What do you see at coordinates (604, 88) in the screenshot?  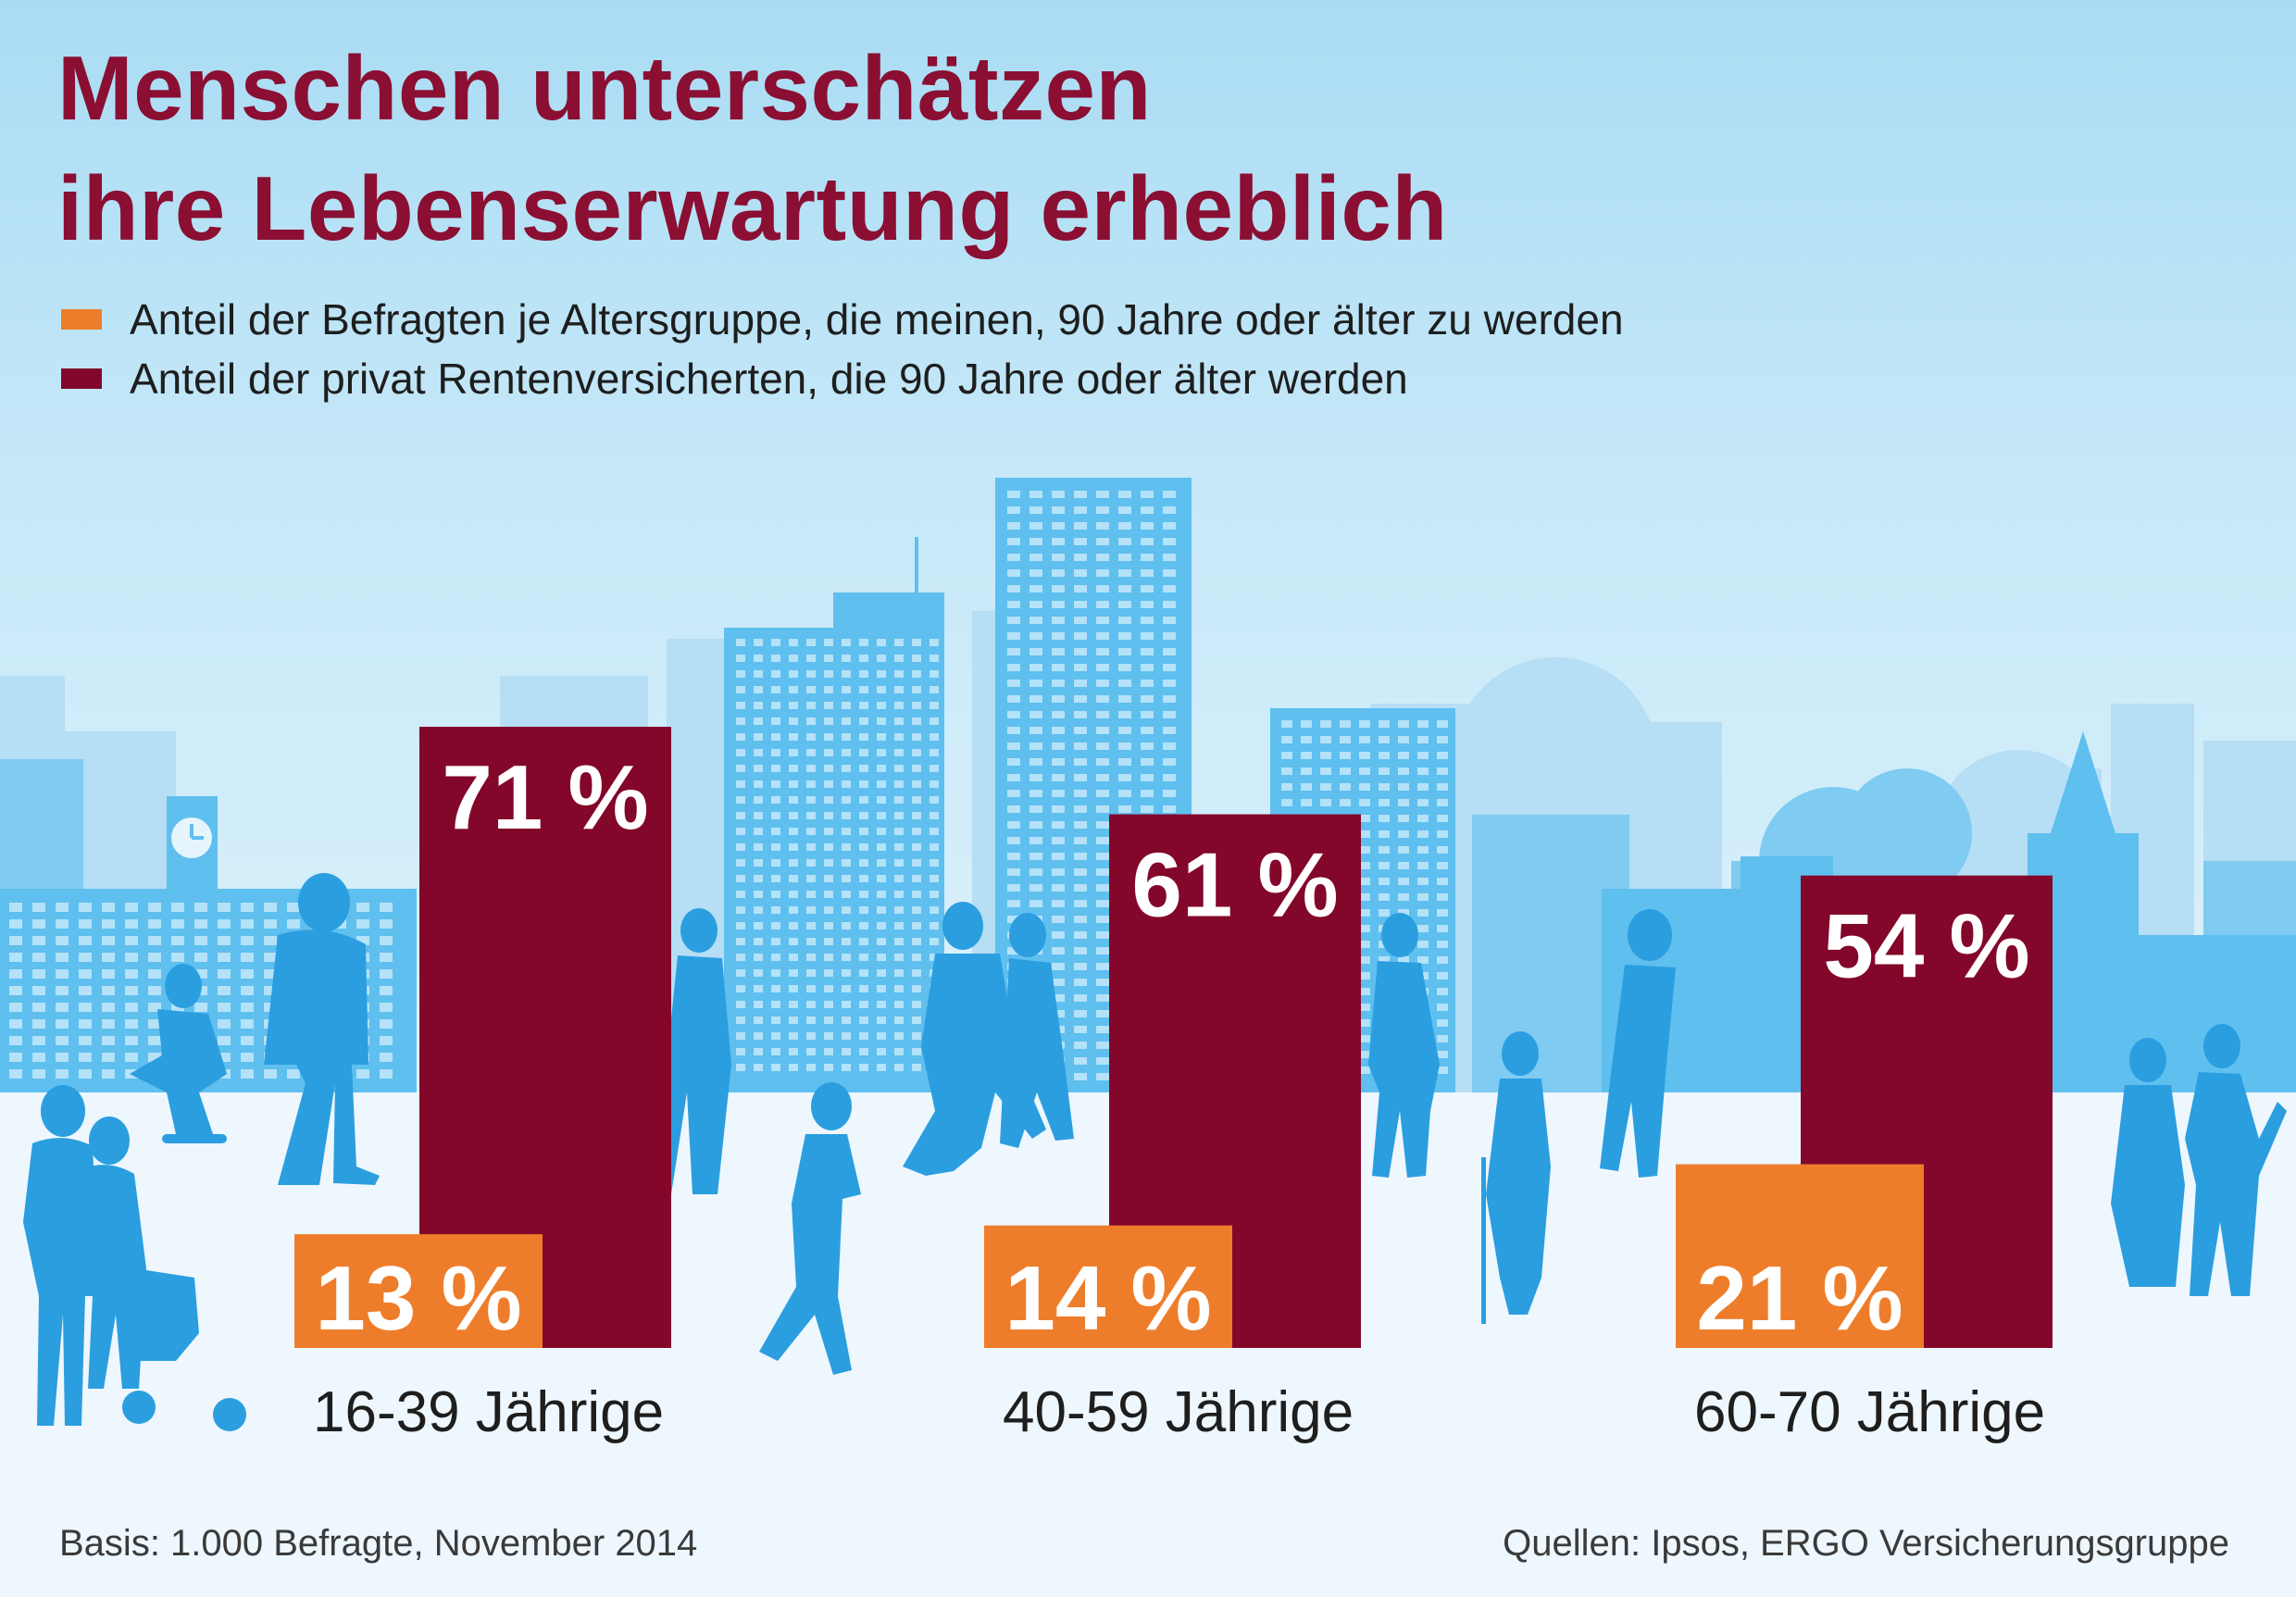 I see `chart-title-line-1: Menschen unterschätzen` at bounding box center [604, 88].